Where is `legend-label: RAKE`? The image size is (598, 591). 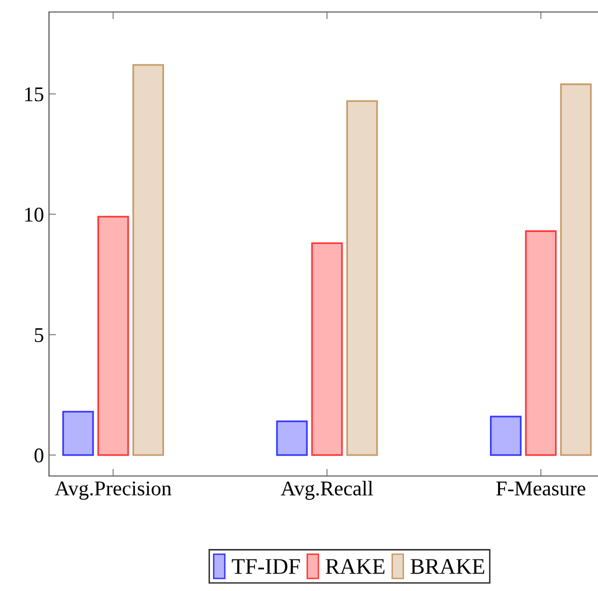
legend-label: RAKE is located at coordinates (355, 566).